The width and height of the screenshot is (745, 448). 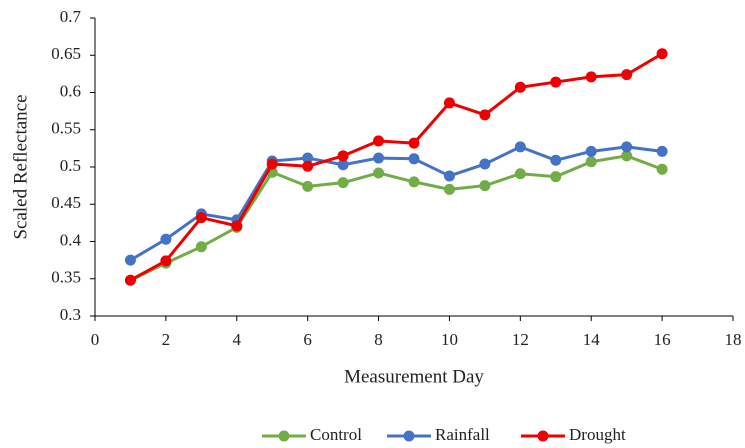 I want to click on y-tick-label: 0.5, so click(x=70, y=165).